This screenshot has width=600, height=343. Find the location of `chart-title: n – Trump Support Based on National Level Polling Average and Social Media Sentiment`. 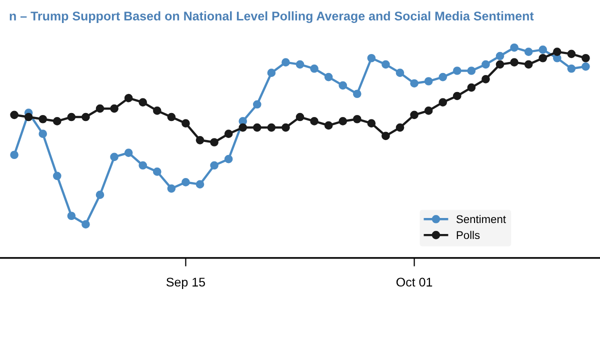

chart-title: n – Trump Support Based on National Level Polling Average and Social Media Sentiment is located at coordinates (272, 17).